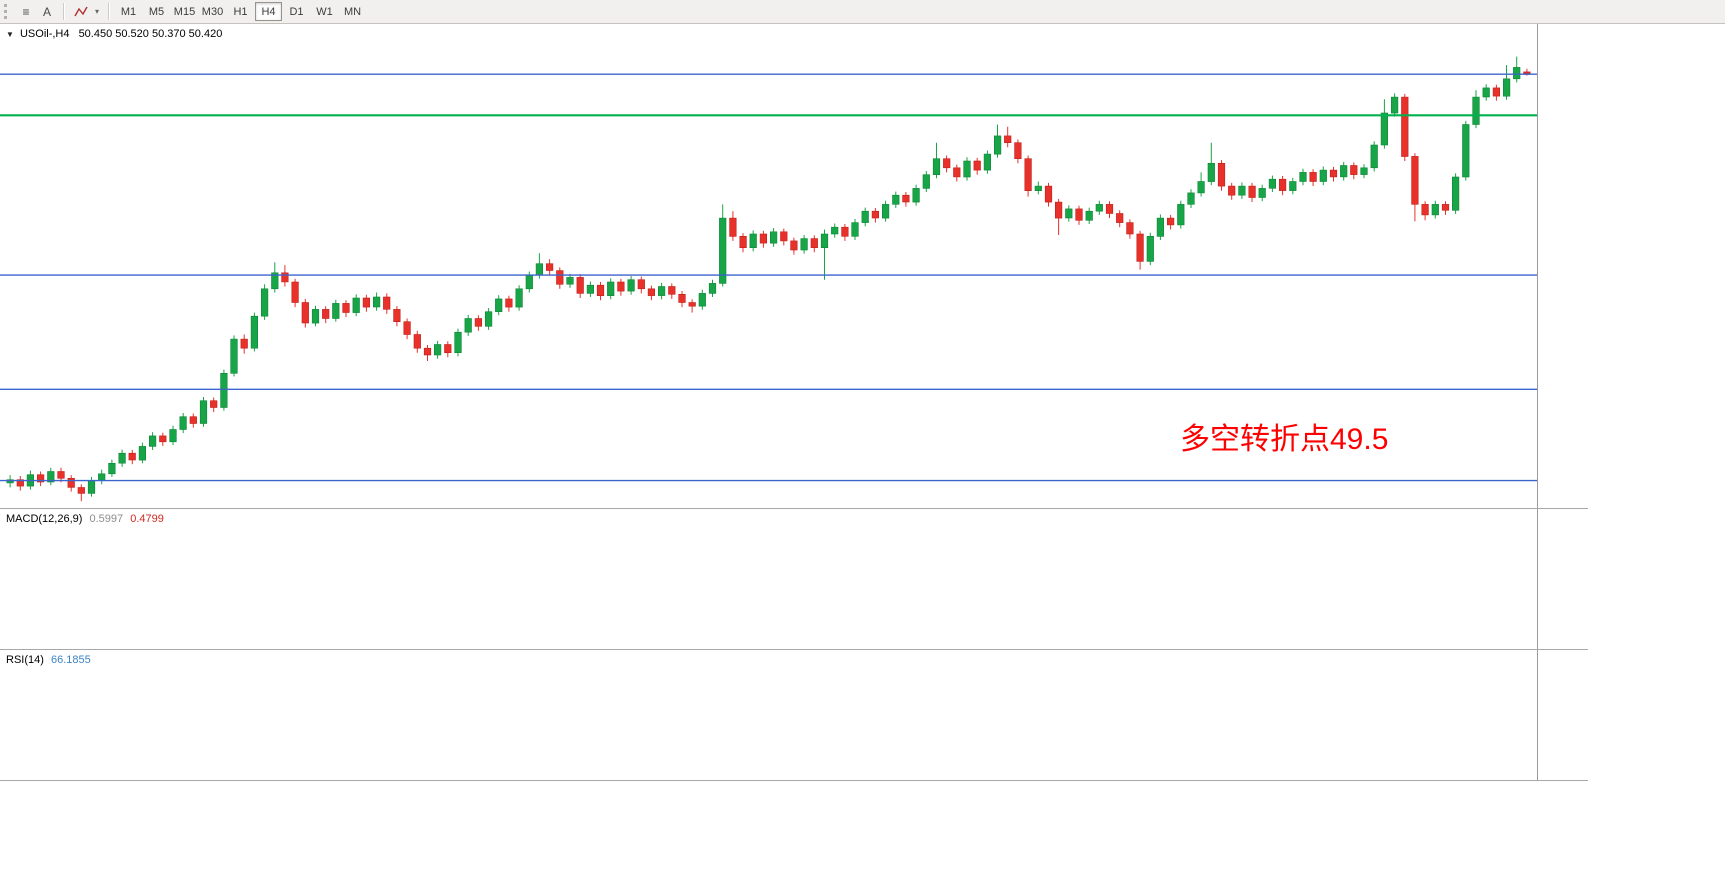 The height and width of the screenshot is (885, 1725). Describe the element at coordinates (87, 519) in the screenshot. I see `macd-label: MACD(12,26,9) 0.5997 0.4799` at that location.